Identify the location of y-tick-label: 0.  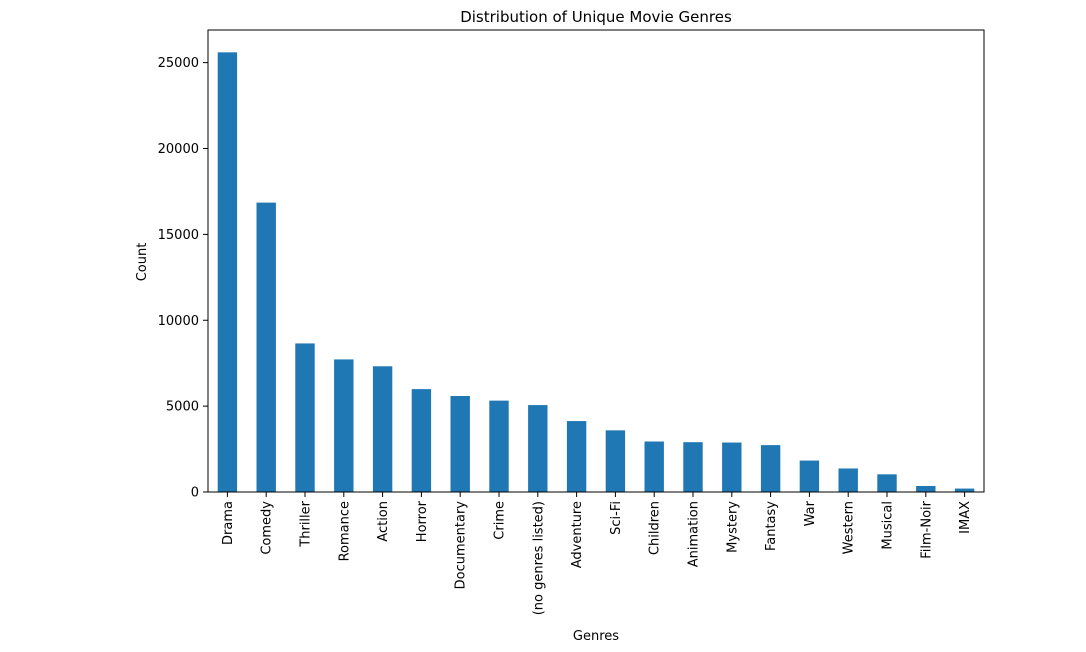
(195, 493).